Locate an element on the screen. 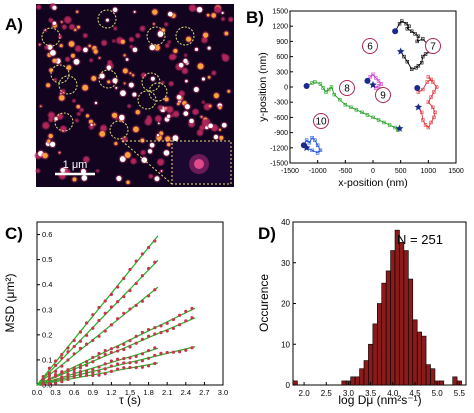  trajectory-label-10: 10 is located at coordinates (321, 122).